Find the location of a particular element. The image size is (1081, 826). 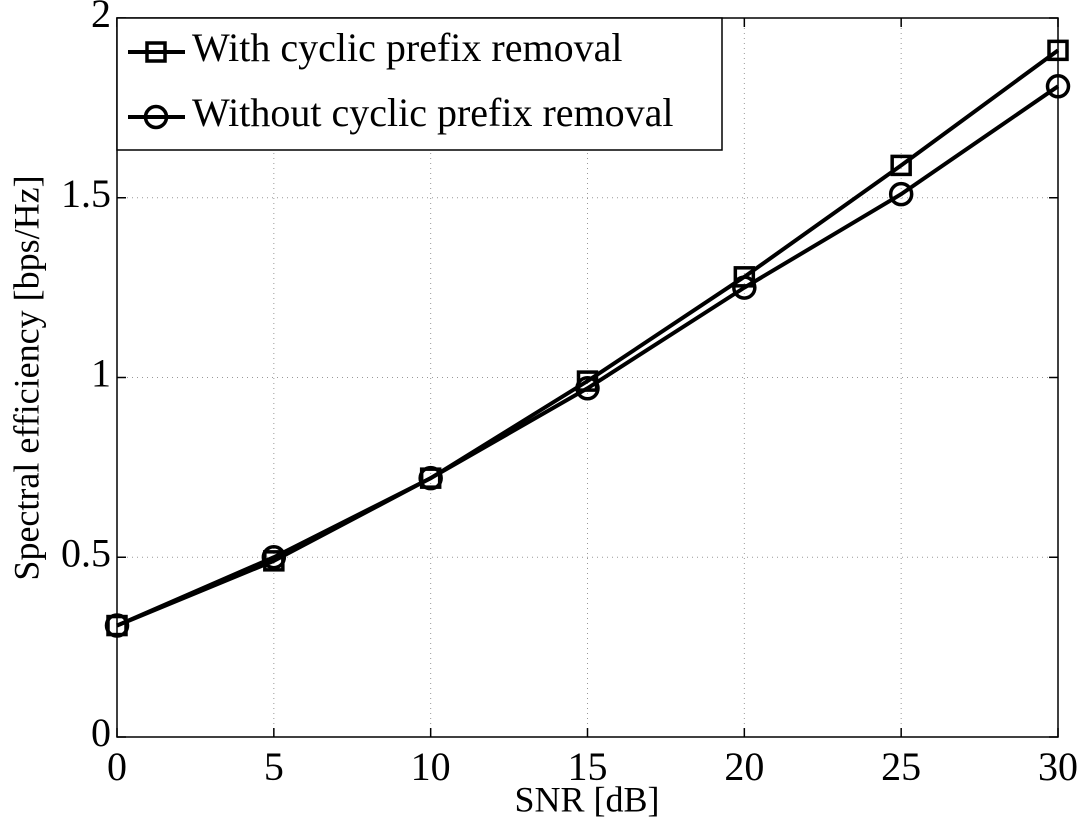

y-tick-label: 0.5 is located at coordinates (86, 552).